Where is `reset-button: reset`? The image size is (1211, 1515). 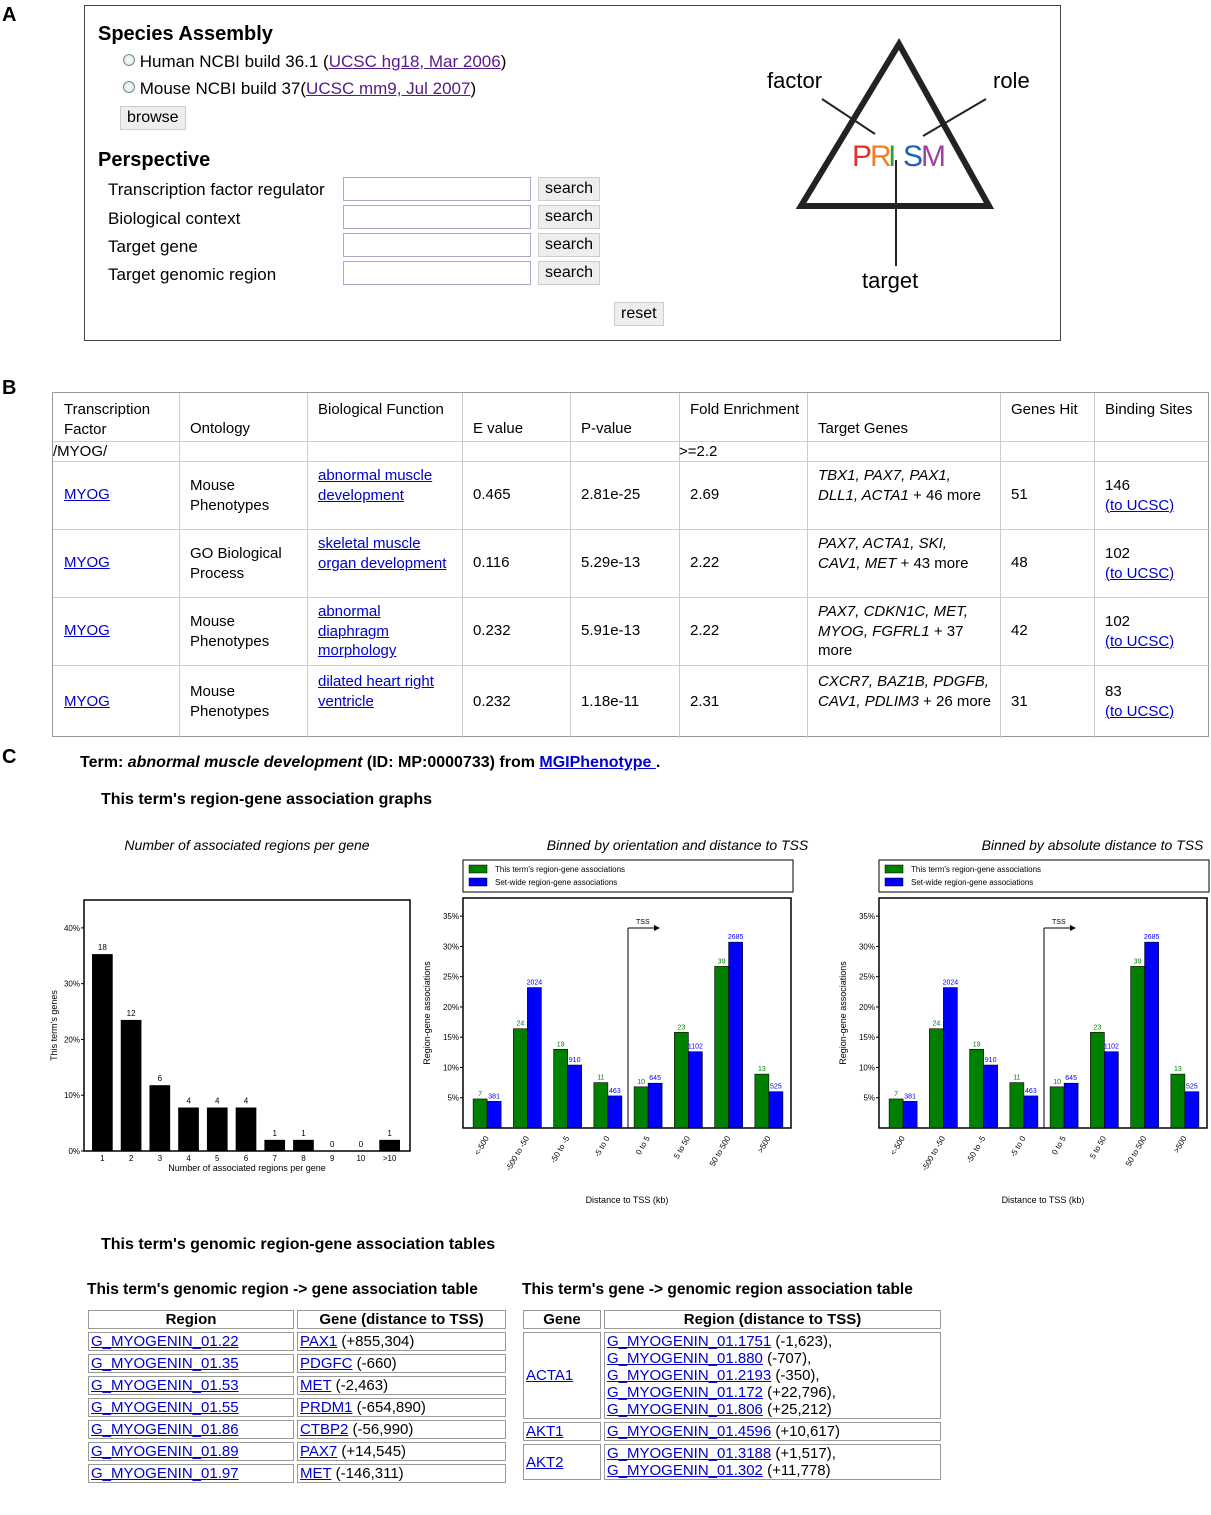
reset-button: reset is located at coordinates (639, 314).